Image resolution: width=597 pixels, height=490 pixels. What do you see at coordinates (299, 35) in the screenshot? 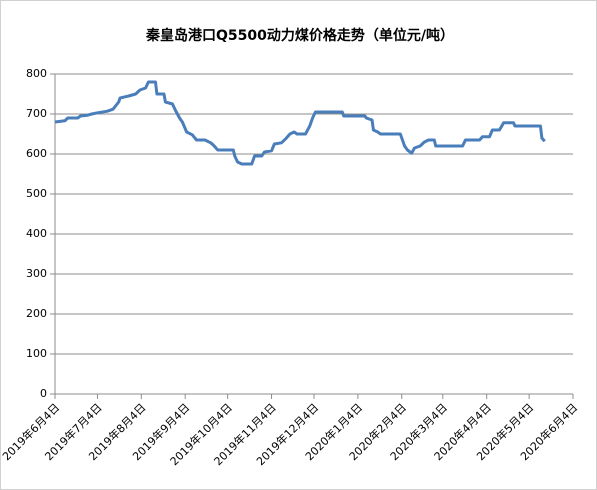
I see `chart-title: 秦皇岛港口Q5500动力煤价格走势（单位元/吨）` at bounding box center [299, 35].